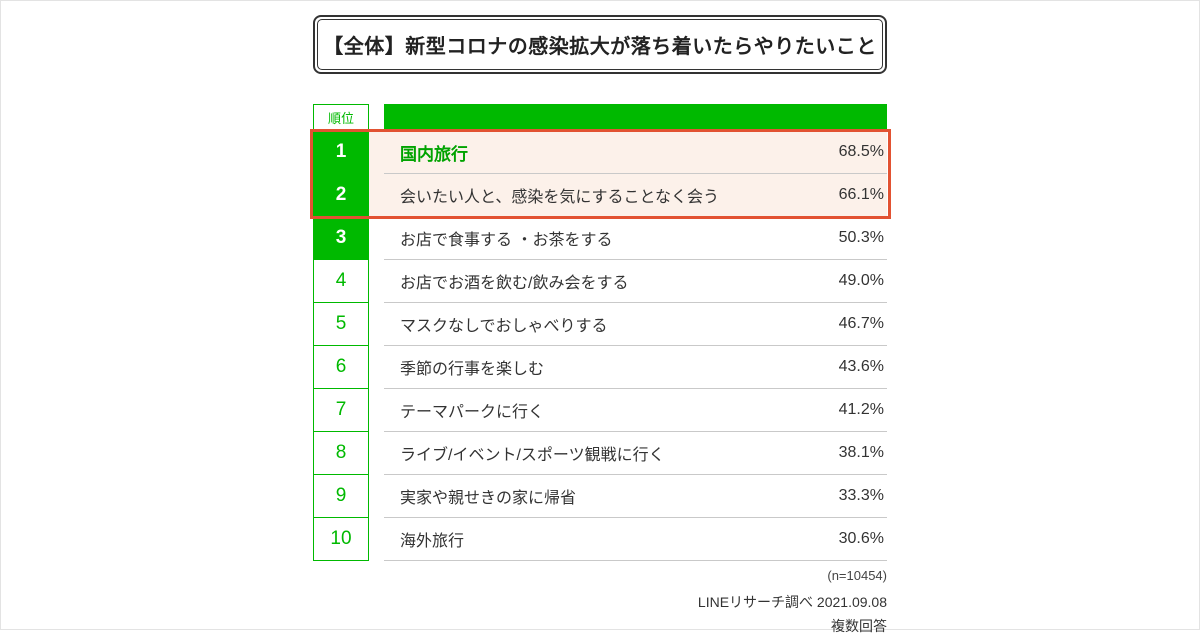  What do you see at coordinates (341, 195) in the screenshot?
I see `rank-cell: 2` at bounding box center [341, 195].